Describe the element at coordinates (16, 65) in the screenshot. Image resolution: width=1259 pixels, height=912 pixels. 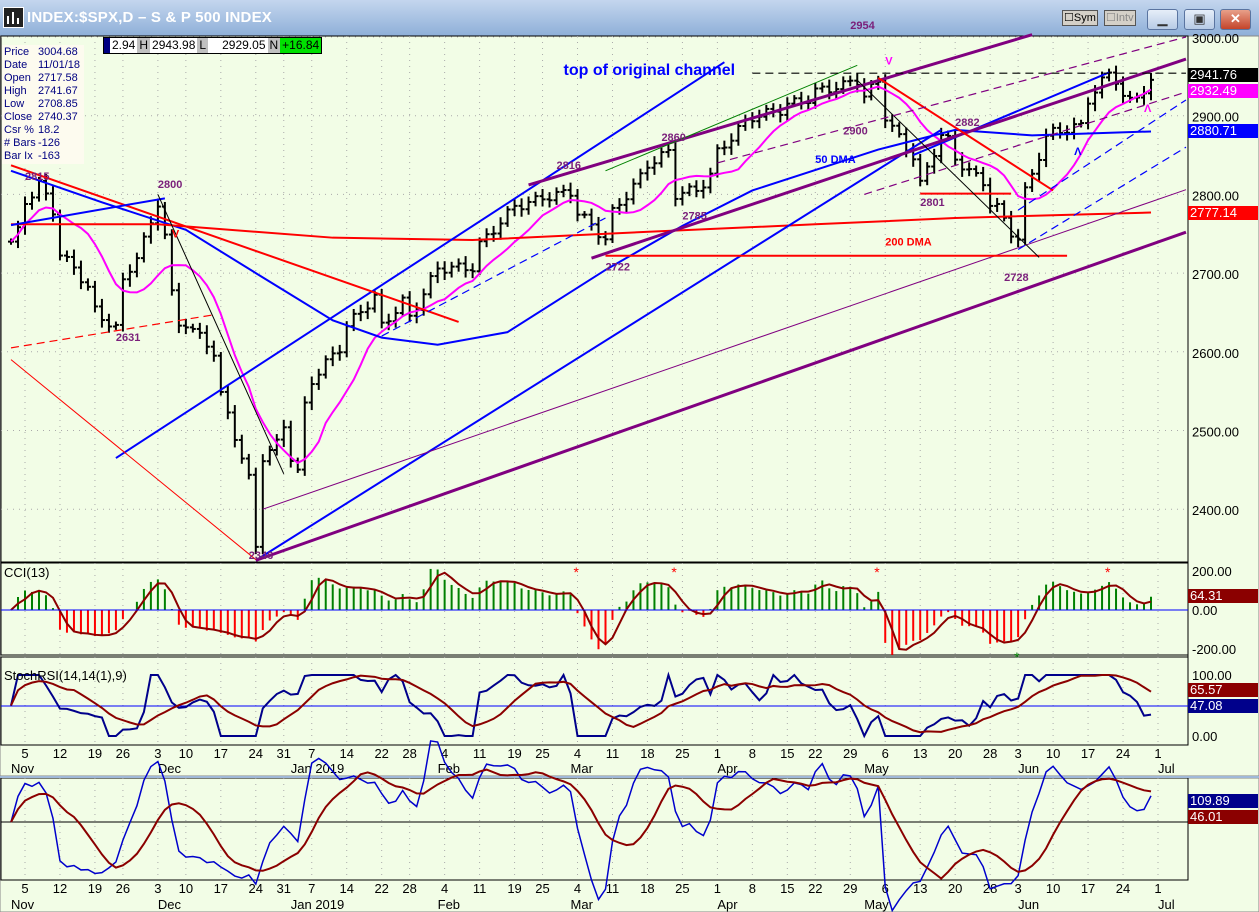
I see `info-label: Date` at that location.